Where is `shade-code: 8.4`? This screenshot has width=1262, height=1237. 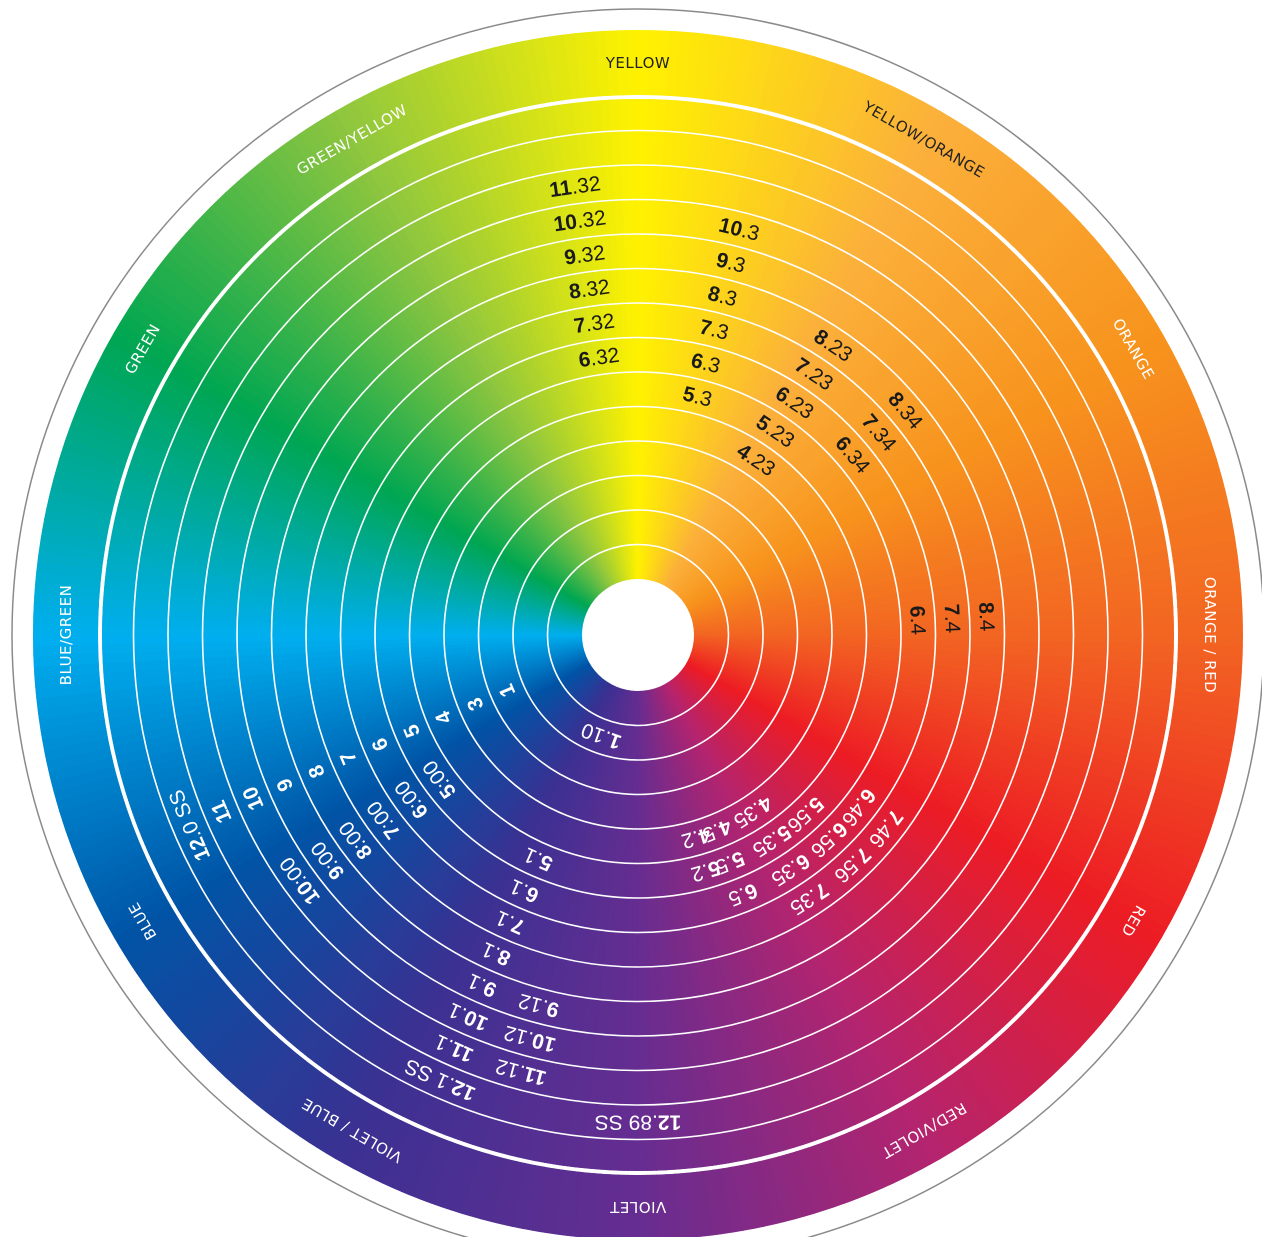 shade-code: 8.4 is located at coordinates (987, 617).